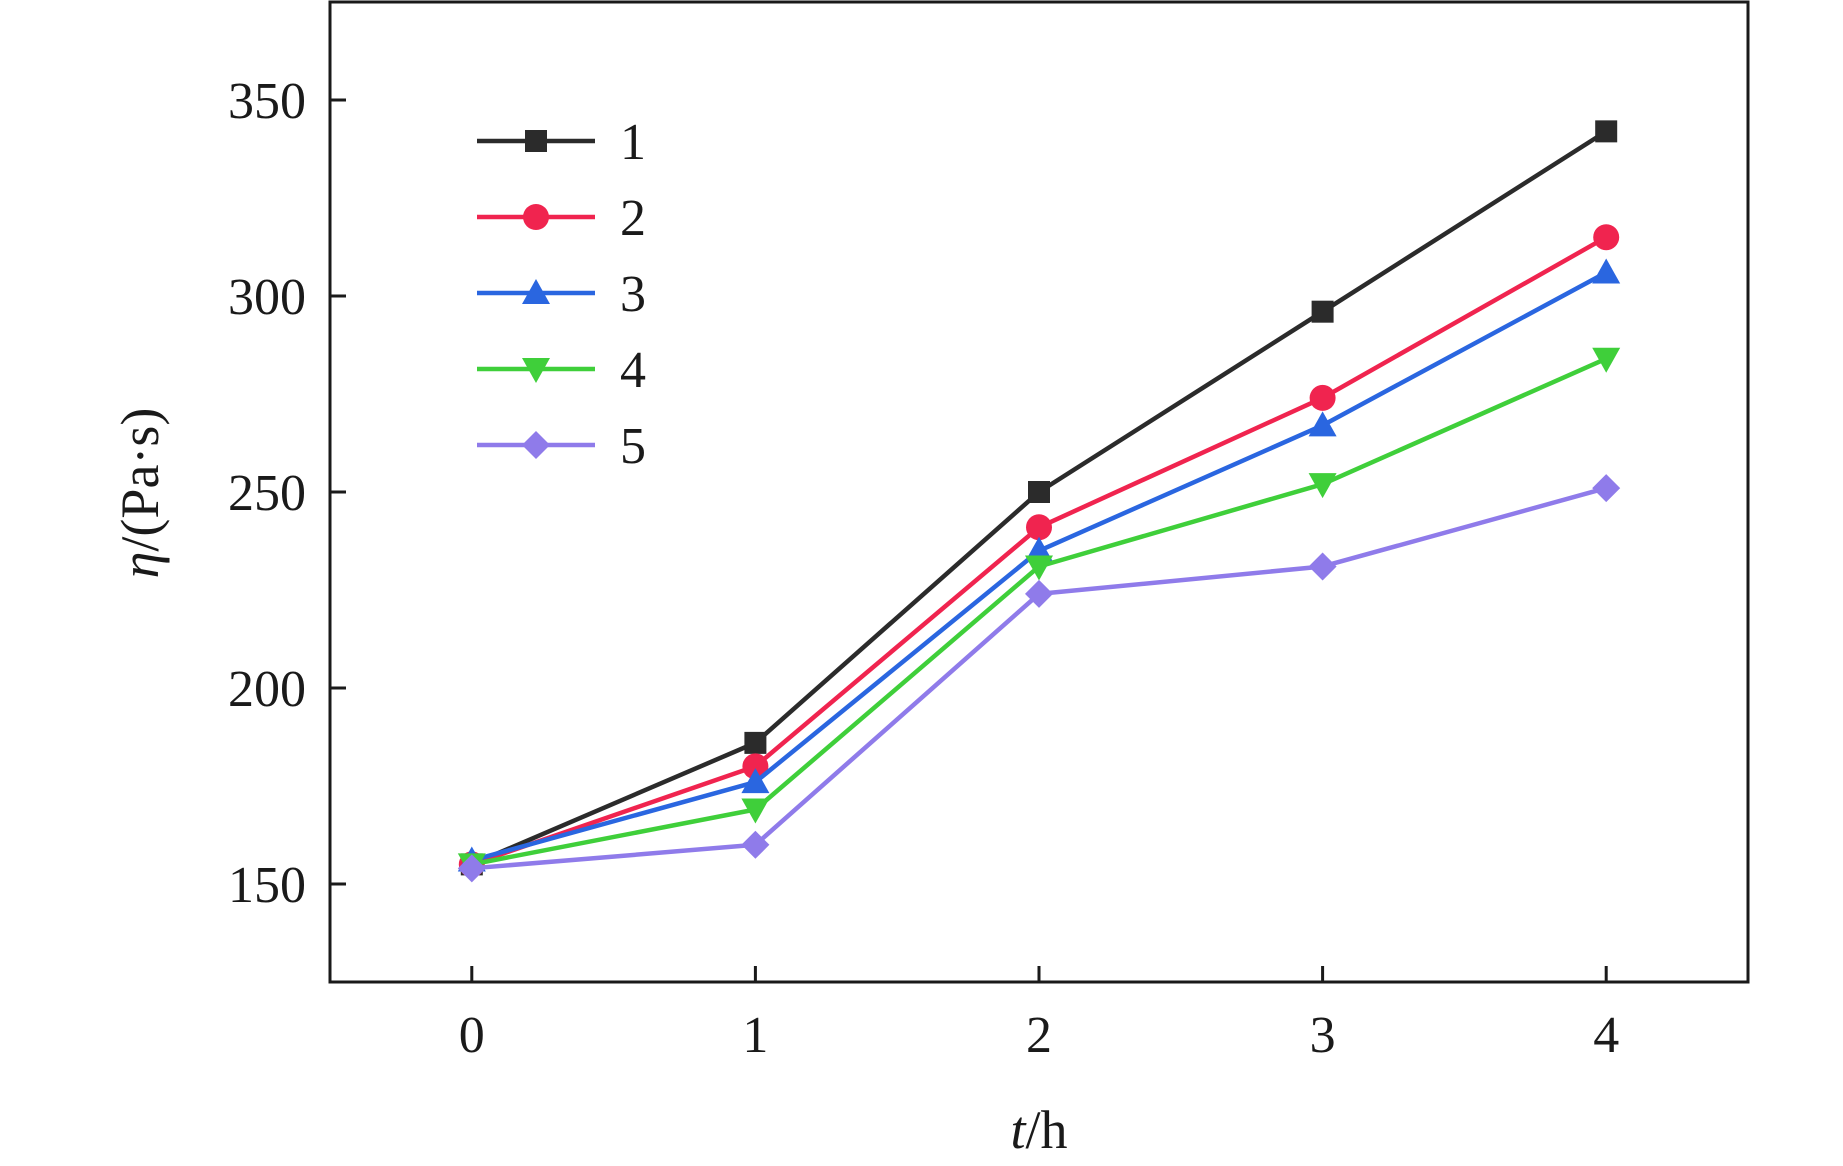  I want to click on x-tick-label: 1, so click(755, 1035).